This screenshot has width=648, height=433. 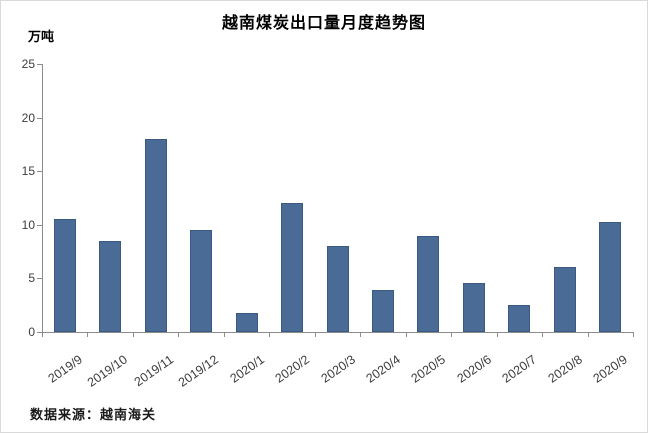 I want to click on y-axis-tick-label: 0, so click(x=31, y=332).